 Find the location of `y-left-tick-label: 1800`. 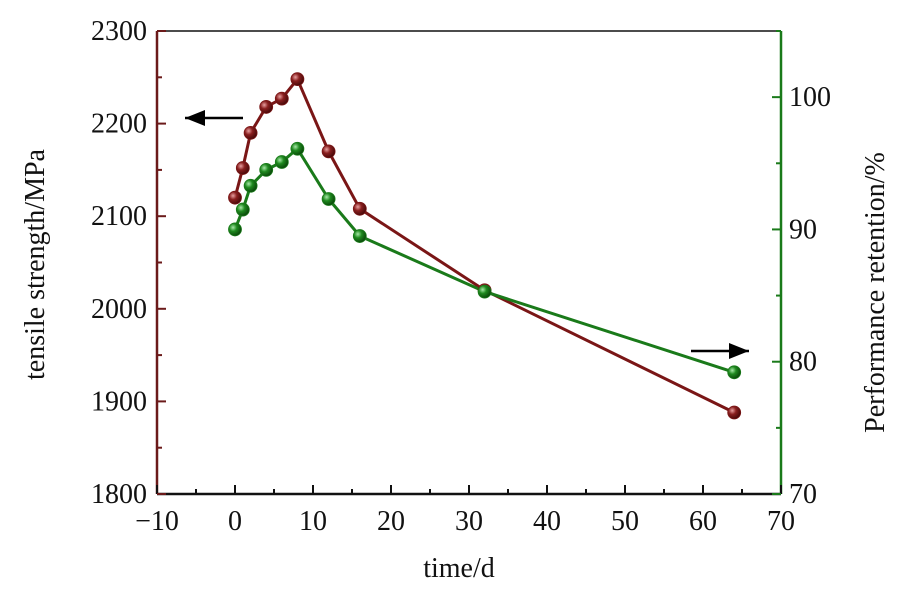

y-left-tick-label: 1800 is located at coordinates (119, 494).